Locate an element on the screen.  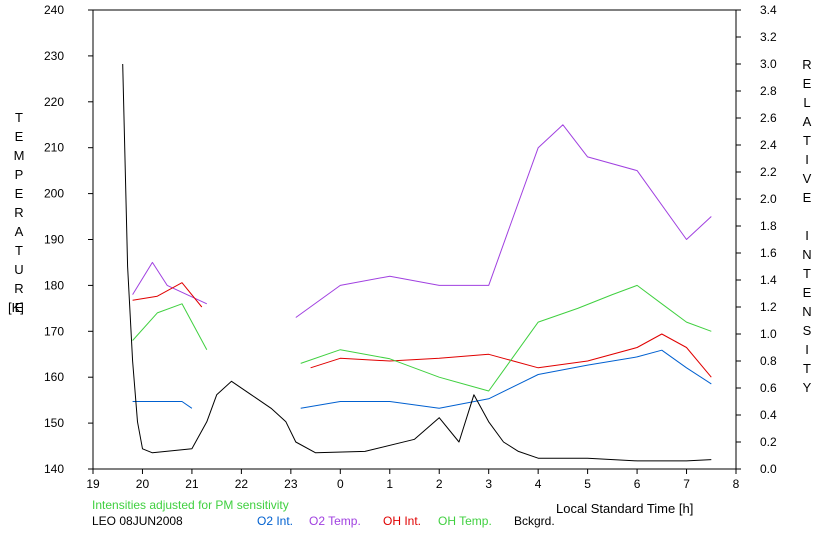
y-right-tick-label: 1.2 is located at coordinates (768, 307).